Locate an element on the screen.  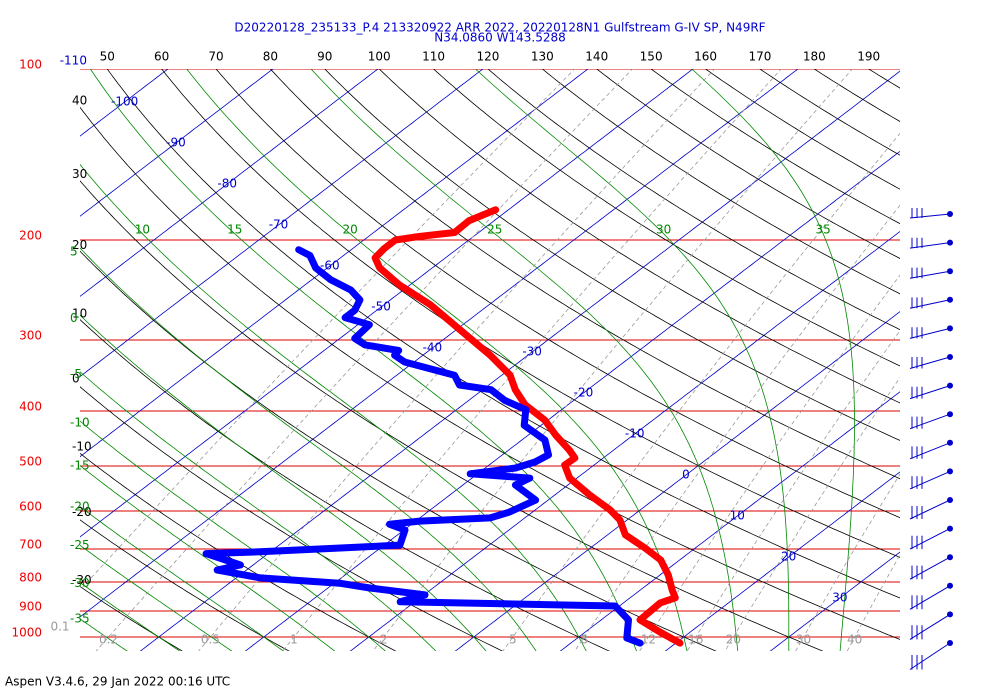
moist-adiabat-label: 25 is located at coordinates (494, 230).